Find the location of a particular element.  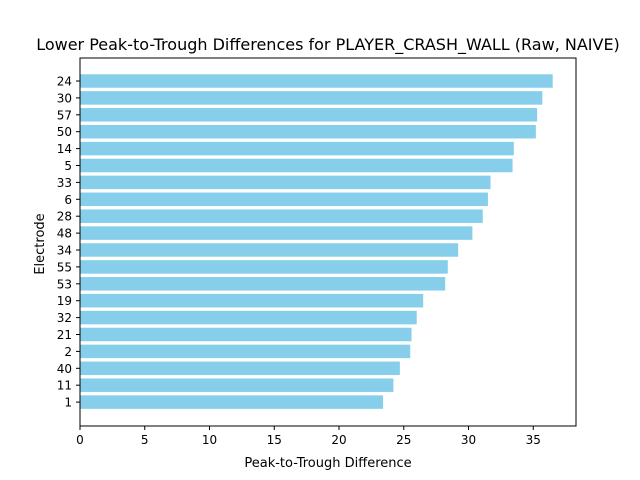

y-axis-label: Electrode is located at coordinates (40, 243).